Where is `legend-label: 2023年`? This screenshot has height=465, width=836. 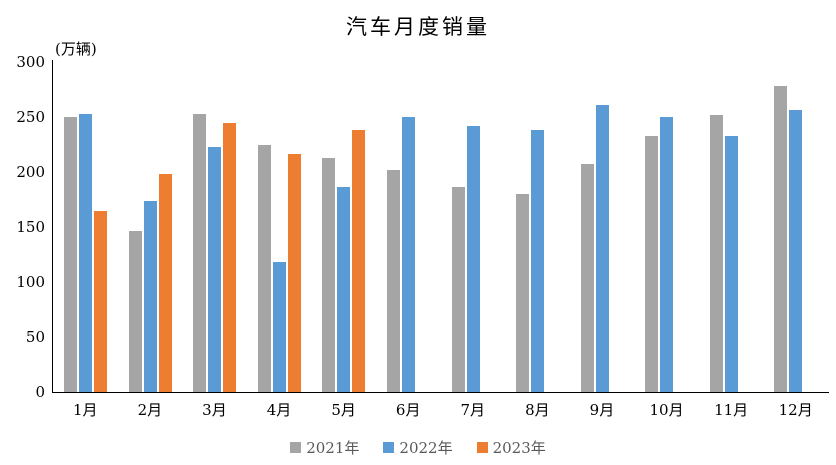
legend-label: 2023年 is located at coordinates (519, 448).